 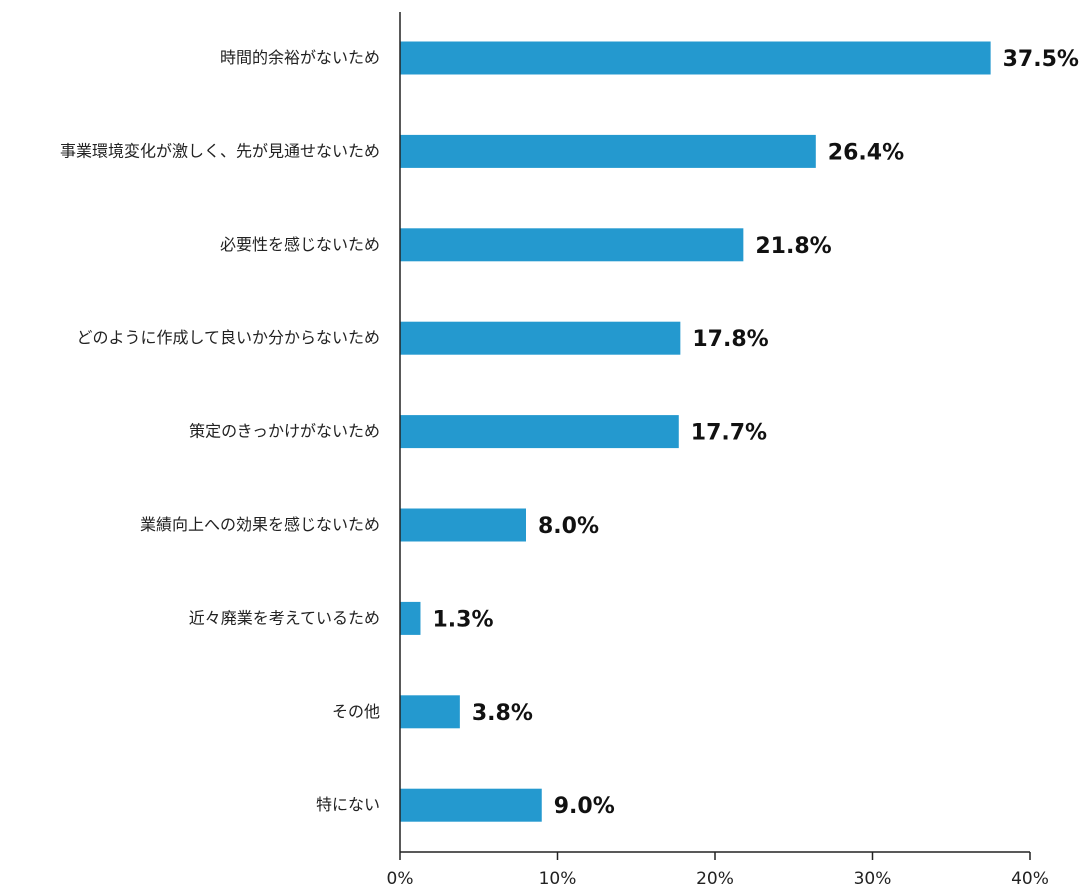 What do you see at coordinates (1030, 878) in the screenshot?
I see `x-tick-label: 40%` at bounding box center [1030, 878].